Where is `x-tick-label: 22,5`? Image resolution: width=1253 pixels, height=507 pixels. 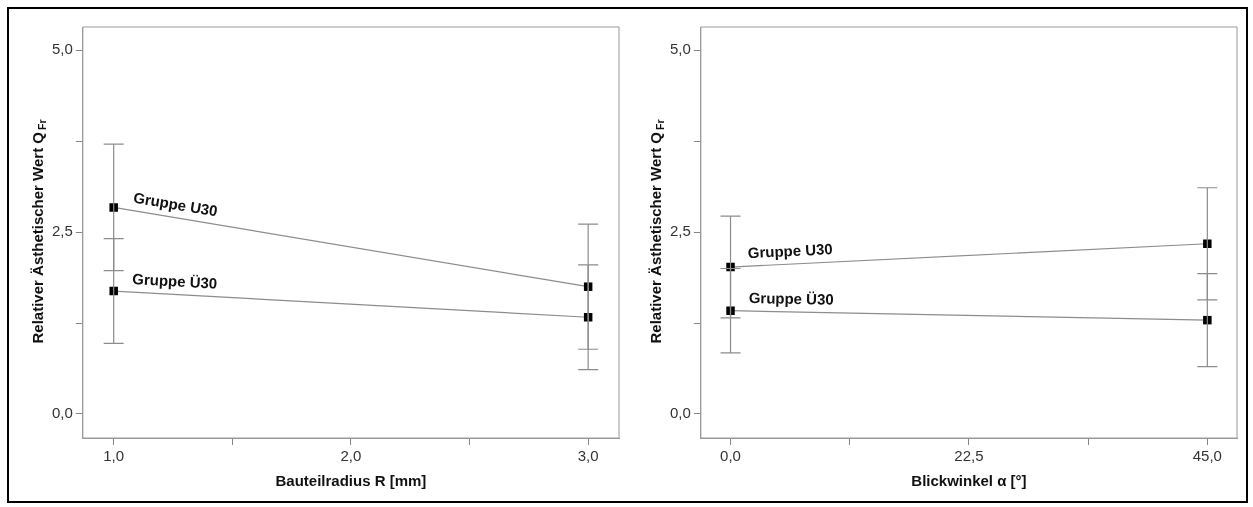
x-tick-label: 22,5 is located at coordinates (969, 456).